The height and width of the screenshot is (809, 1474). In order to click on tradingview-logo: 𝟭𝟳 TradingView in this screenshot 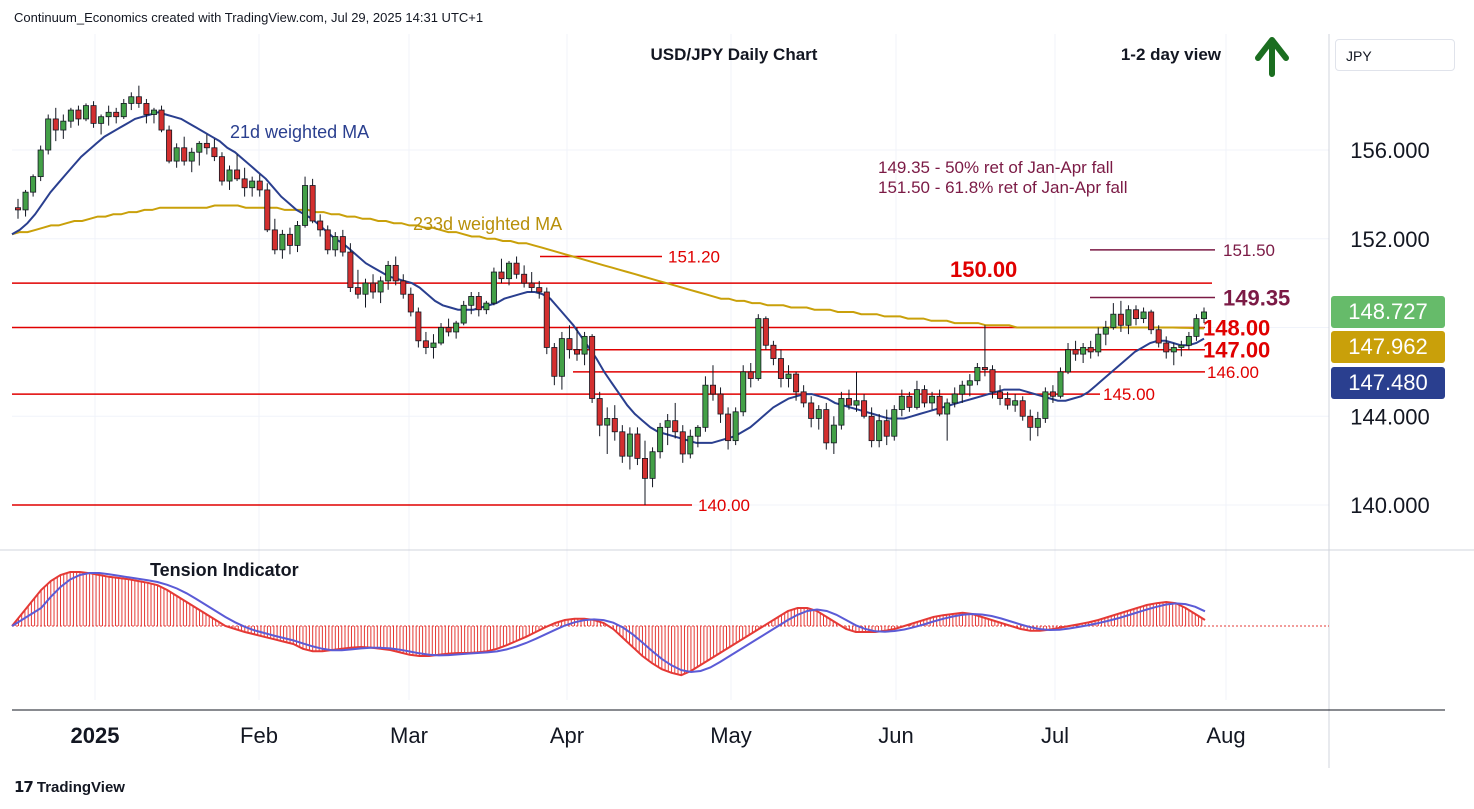, I will do `click(69, 787)`.